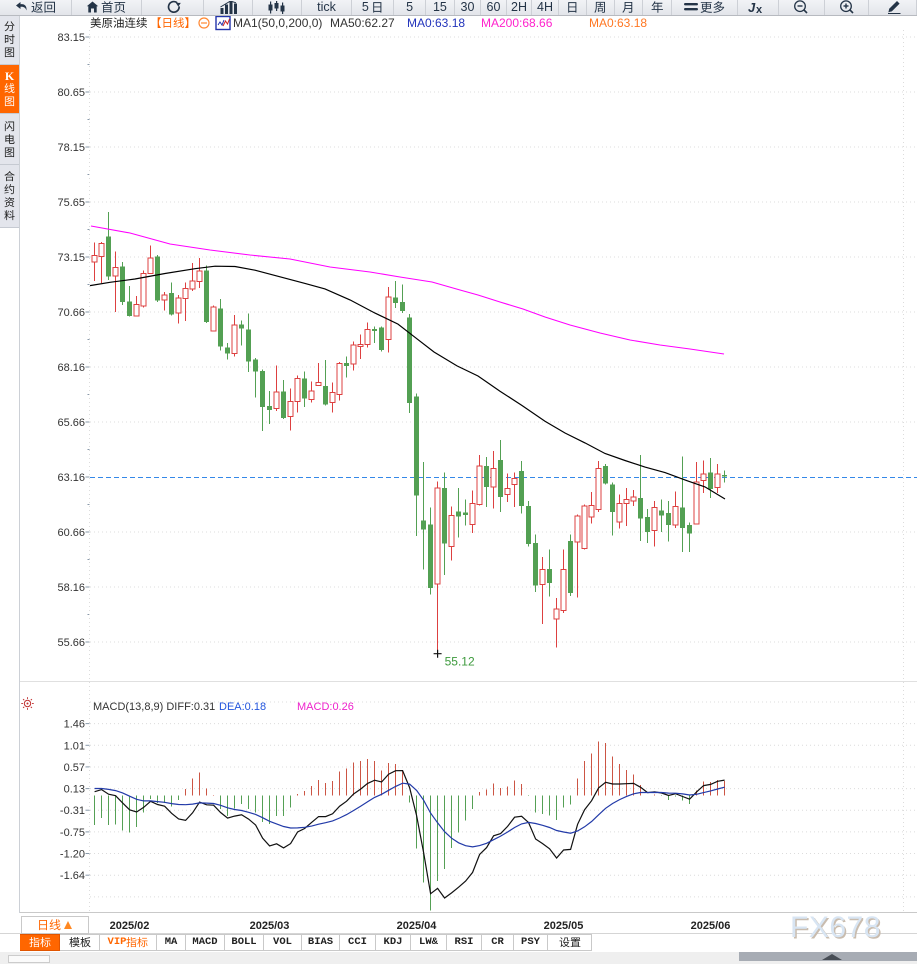 This screenshot has width=917, height=964. I want to click on svg-text: 83.15, so click(71, 38).